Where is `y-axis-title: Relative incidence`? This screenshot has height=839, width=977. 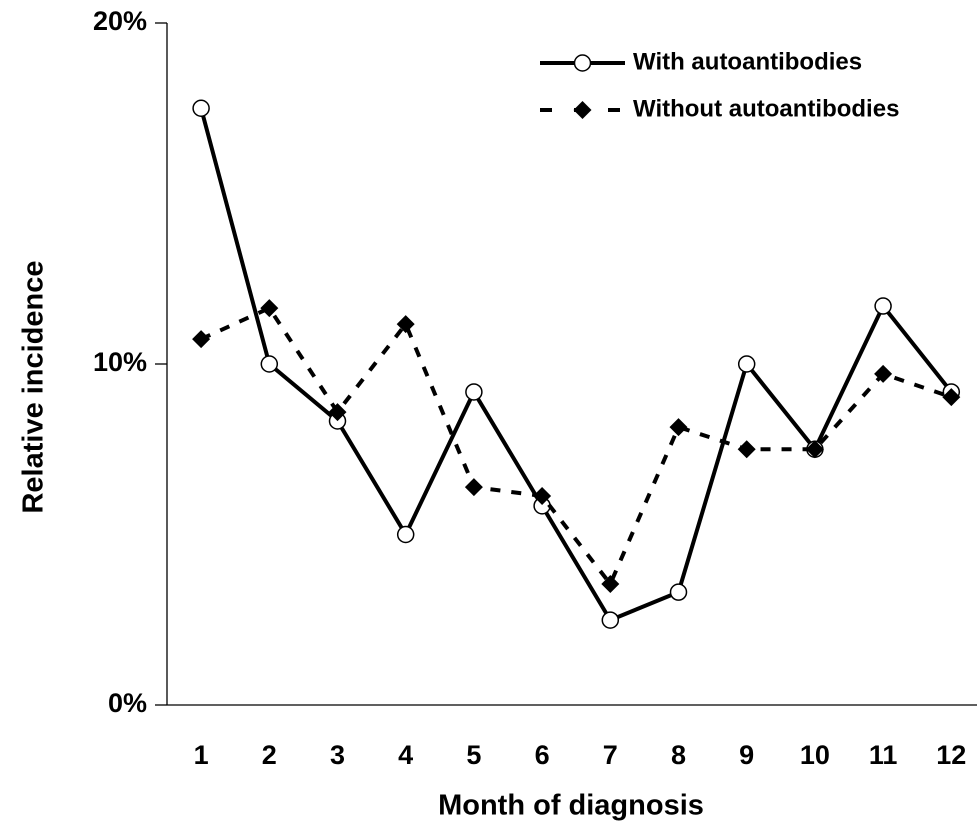 y-axis-title: Relative incidence is located at coordinates (34, 386).